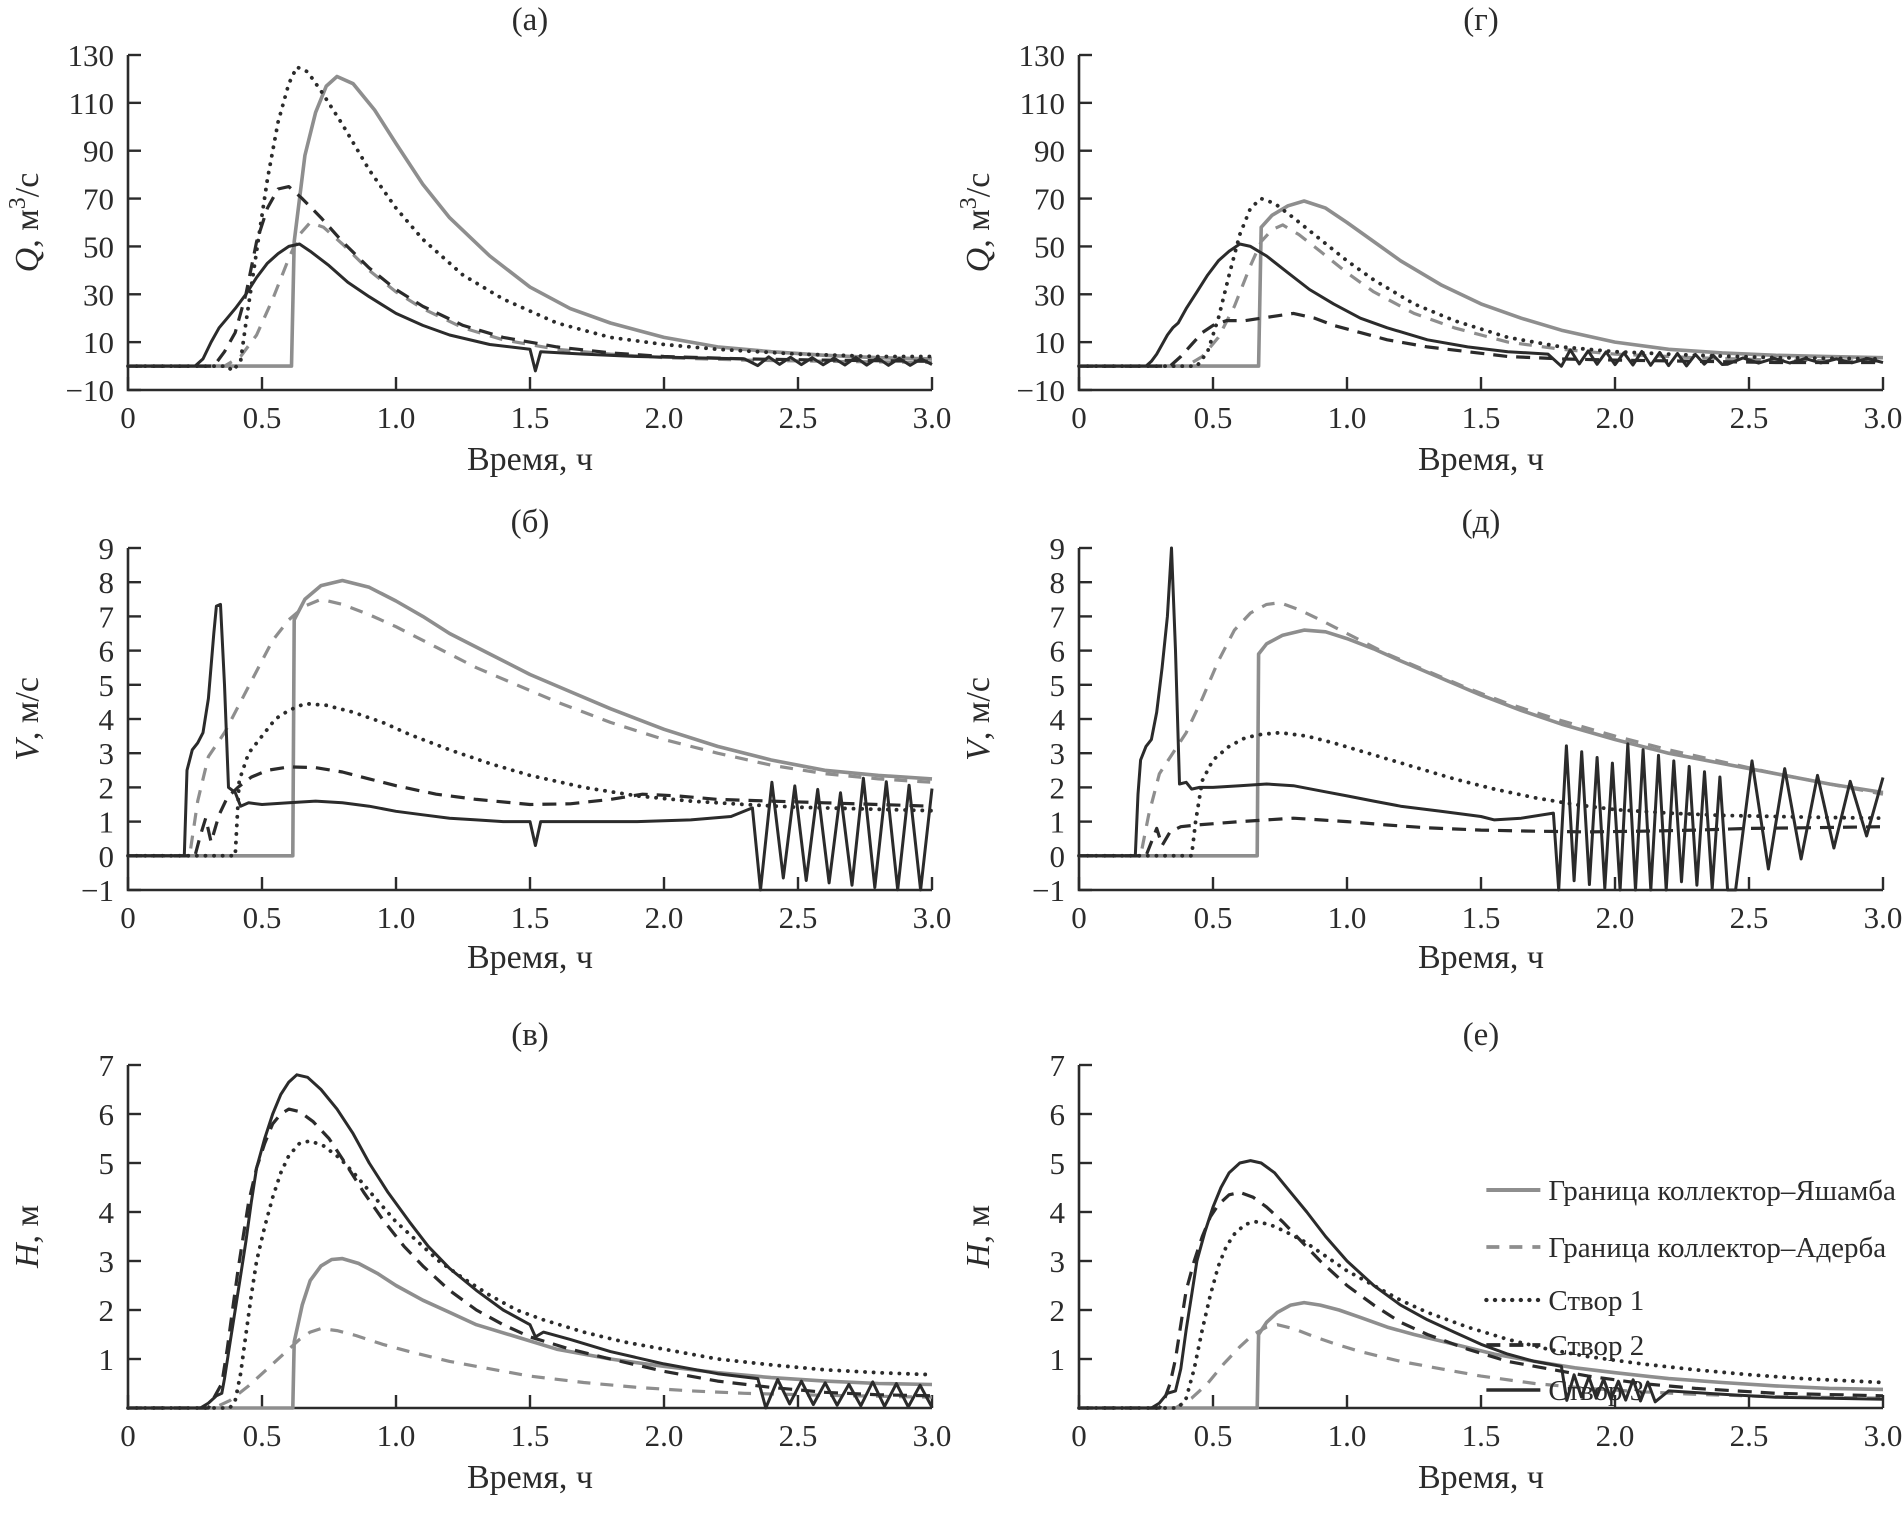  What do you see at coordinates (1722, 1191) in the screenshot?
I see `legend-label-granica-kollektor-yashamba: Граница коллектор–Яшамба` at bounding box center [1722, 1191].